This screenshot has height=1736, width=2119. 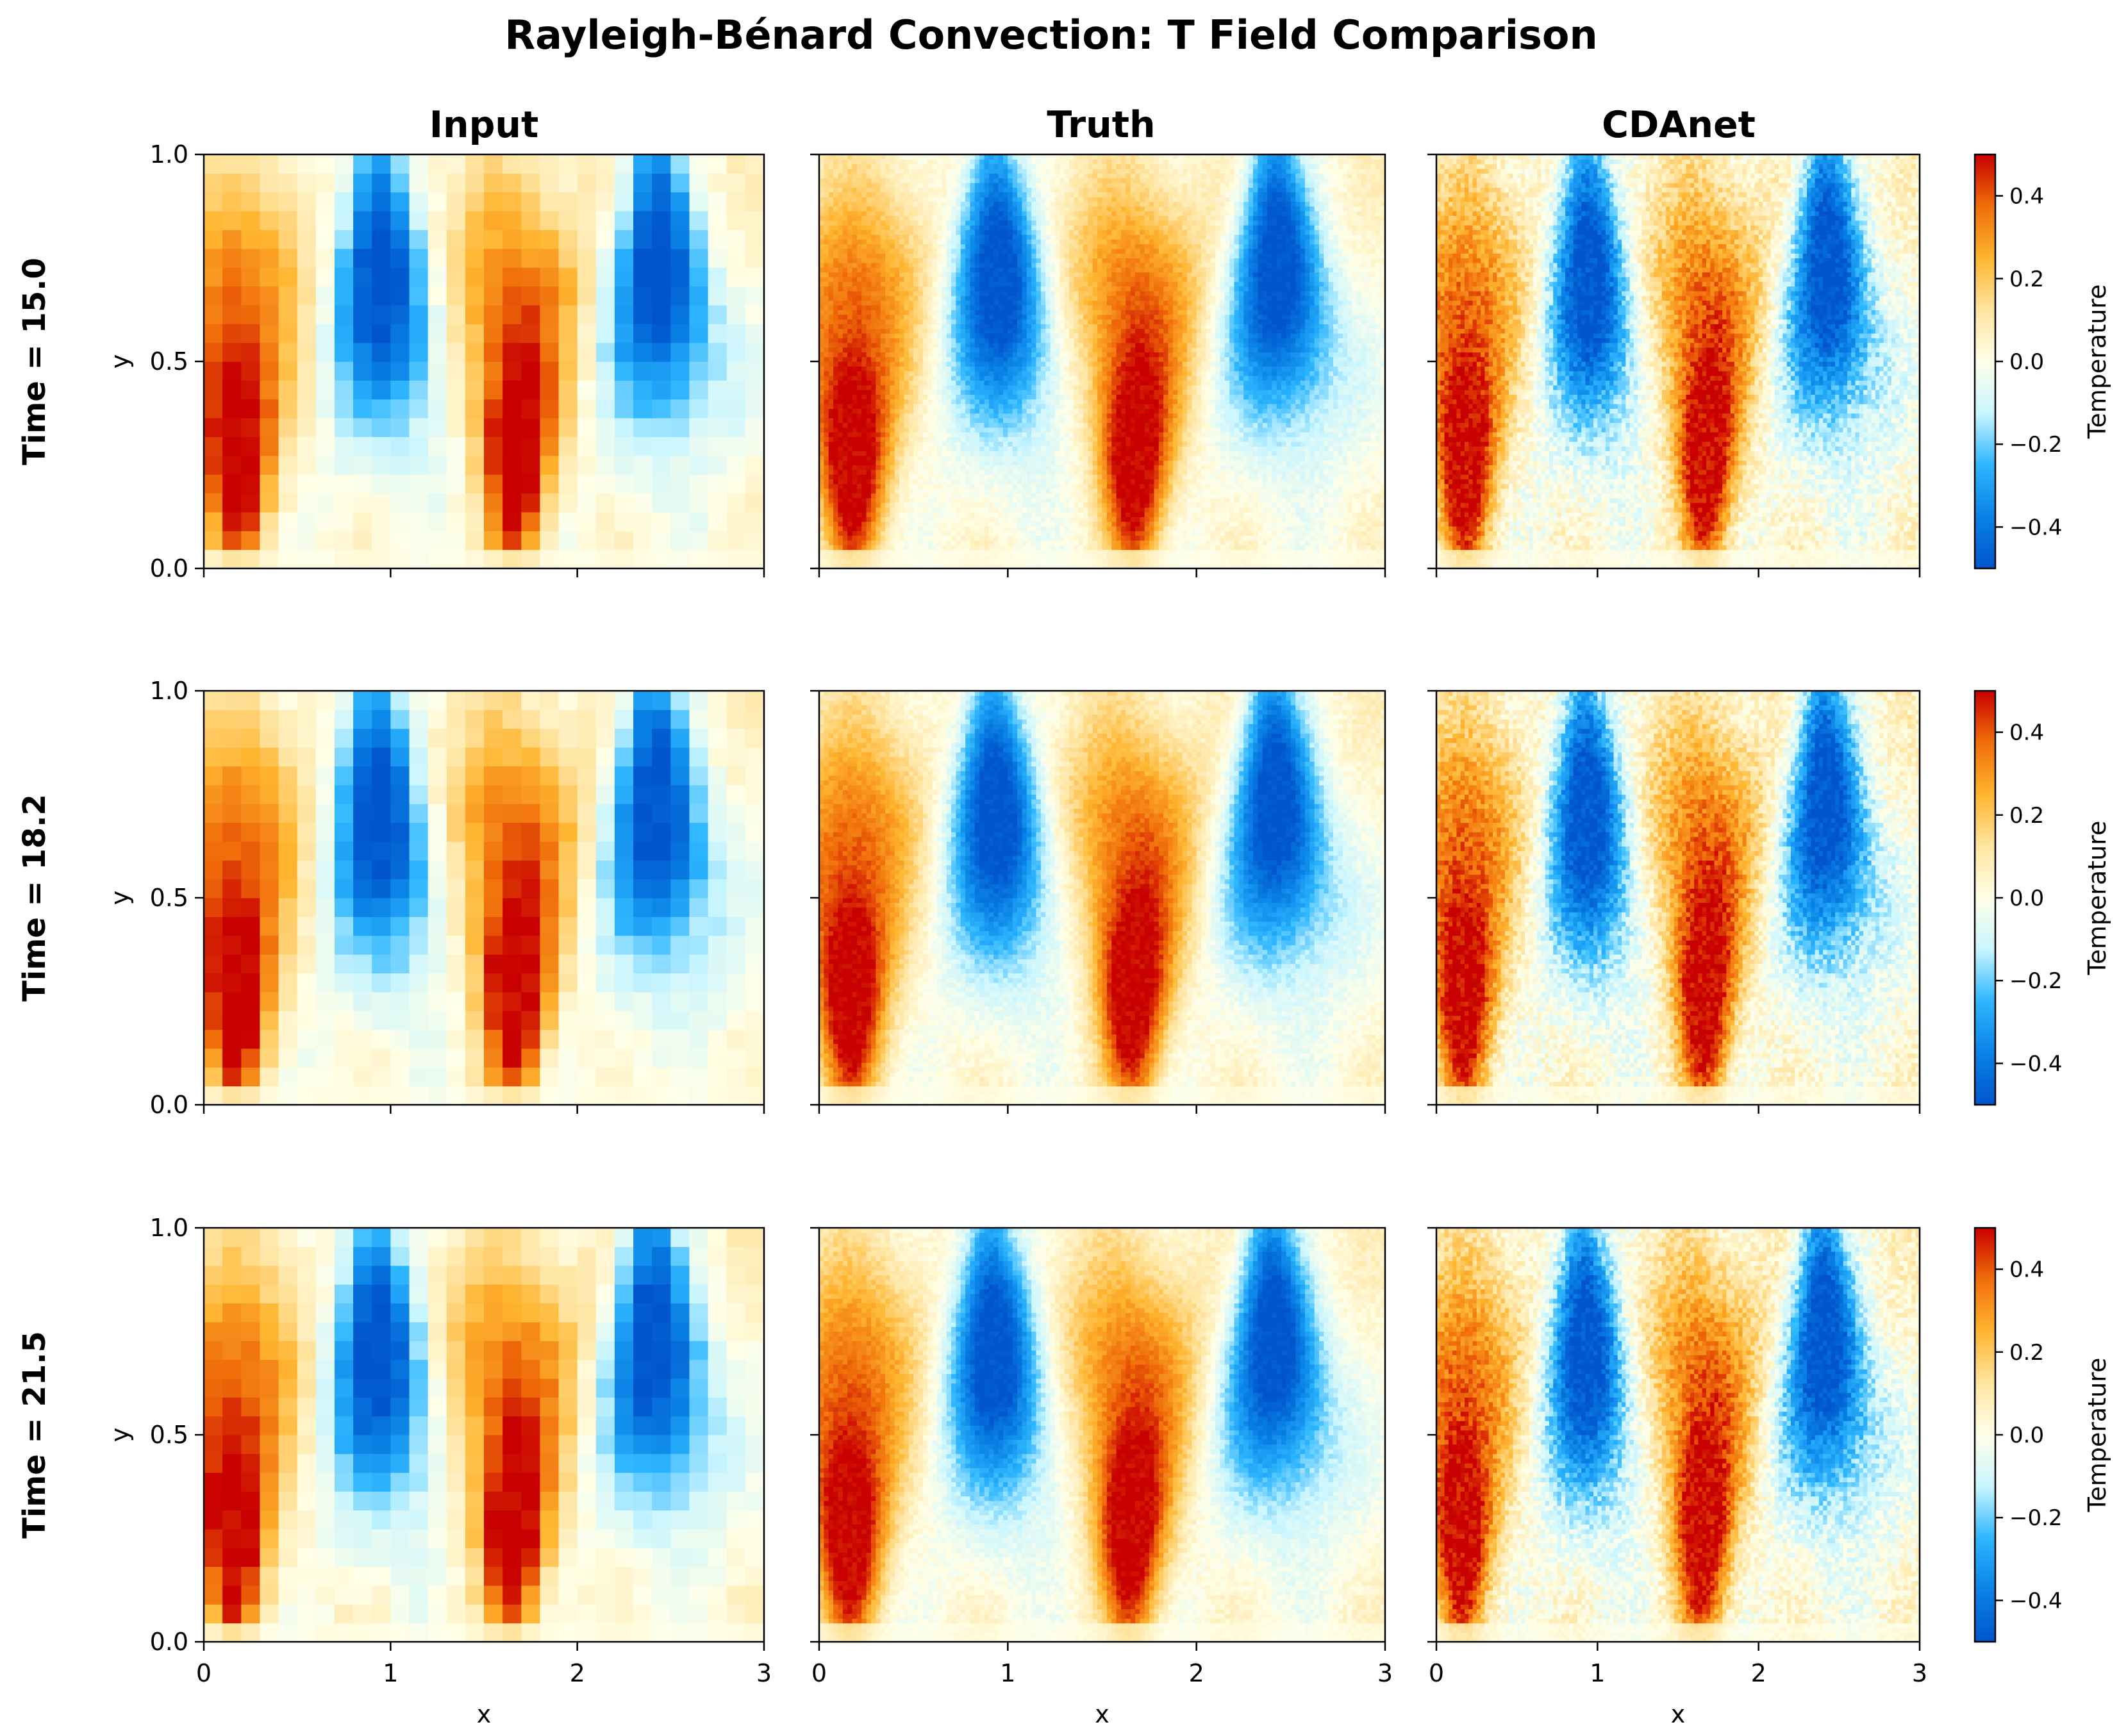 What do you see at coordinates (1677, 1478) in the screenshot?
I see `heatmap-panel-cdanet-2: 0 1 2 3 x` at bounding box center [1677, 1478].